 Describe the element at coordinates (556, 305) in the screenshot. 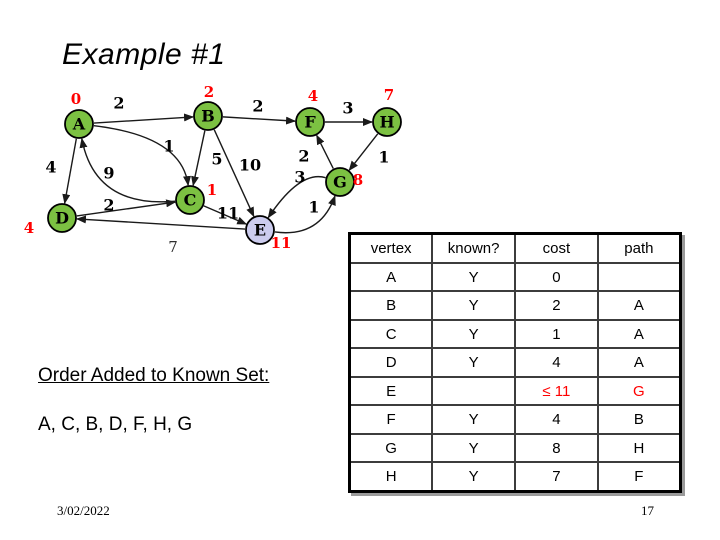

I see `cell-B-cost: 2` at that location.